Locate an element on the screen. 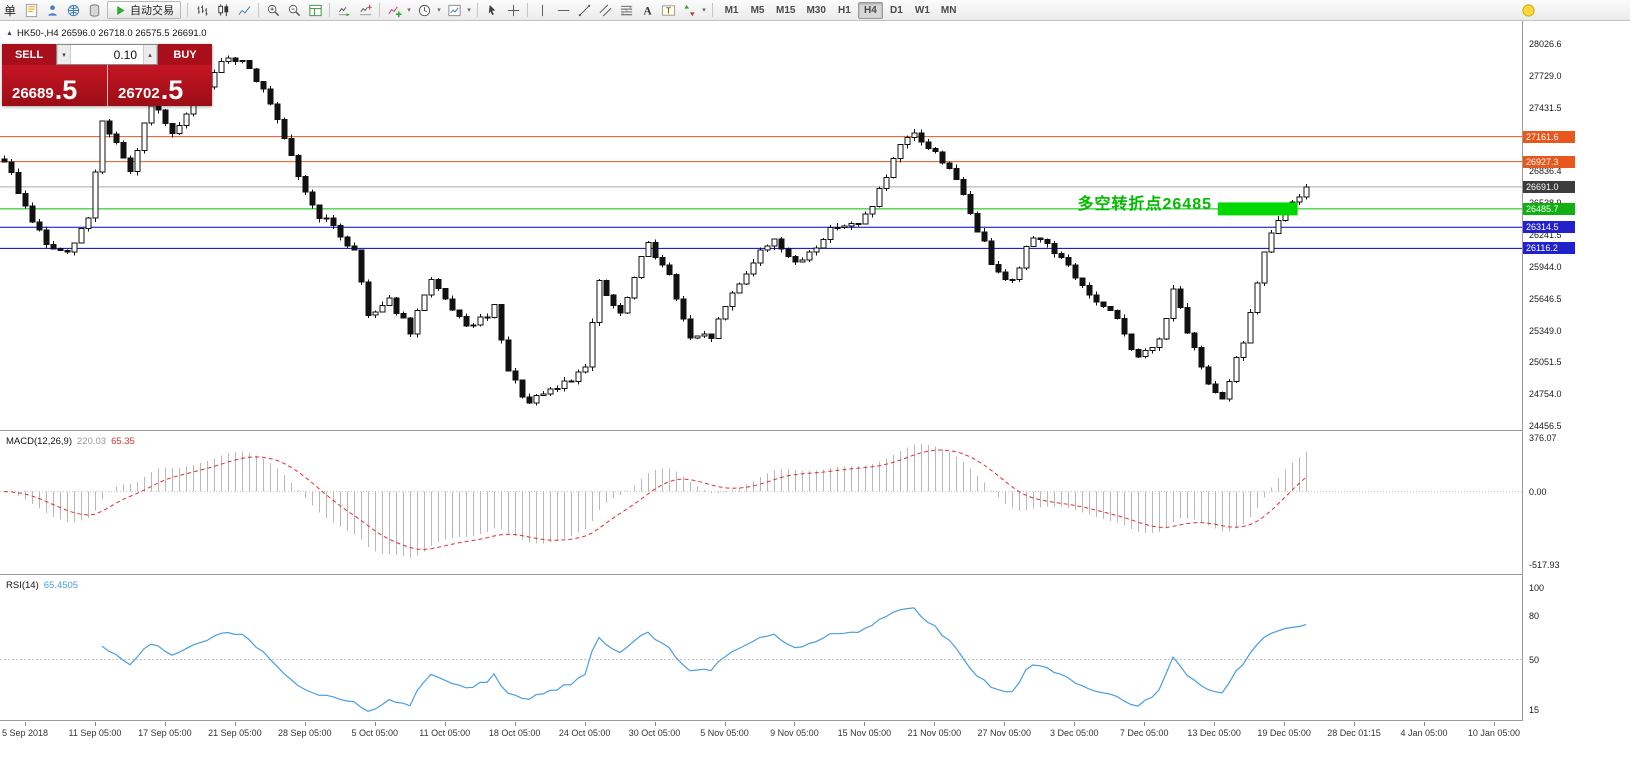 This screenshot has height=766, width=1630. line-chart-icon is located at coordinates (244, 10).